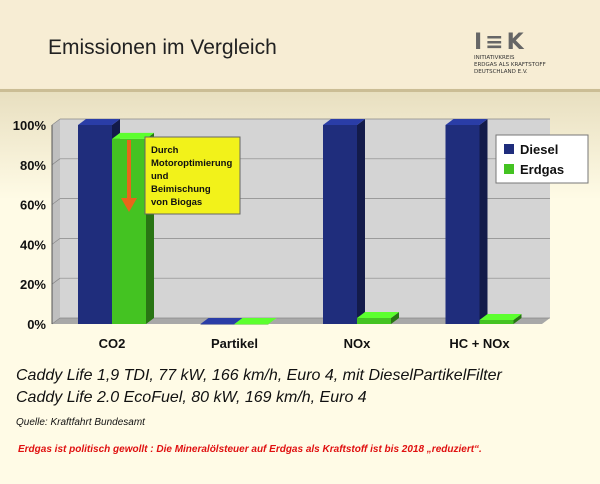 This screenshot has width=600, height=484. What do you see at coordinates (510, 65) in the screenshot?
I see `logo-line: ERDGAS ALS KRAFTSTOFF` at bounding box center [510, 65].